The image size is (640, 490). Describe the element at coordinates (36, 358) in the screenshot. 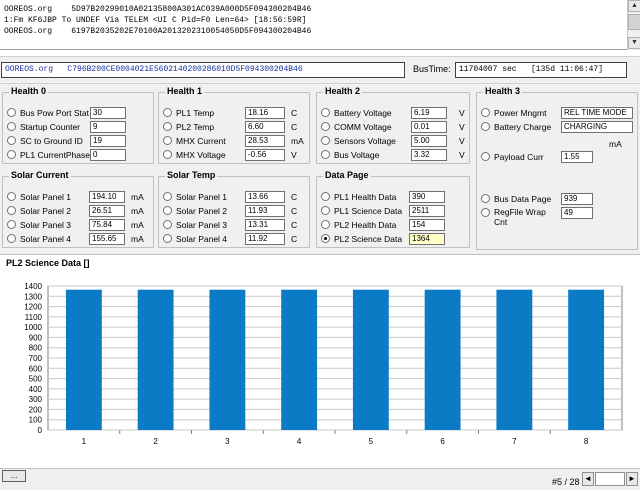

I see `y-tick-label: 700` at that location.